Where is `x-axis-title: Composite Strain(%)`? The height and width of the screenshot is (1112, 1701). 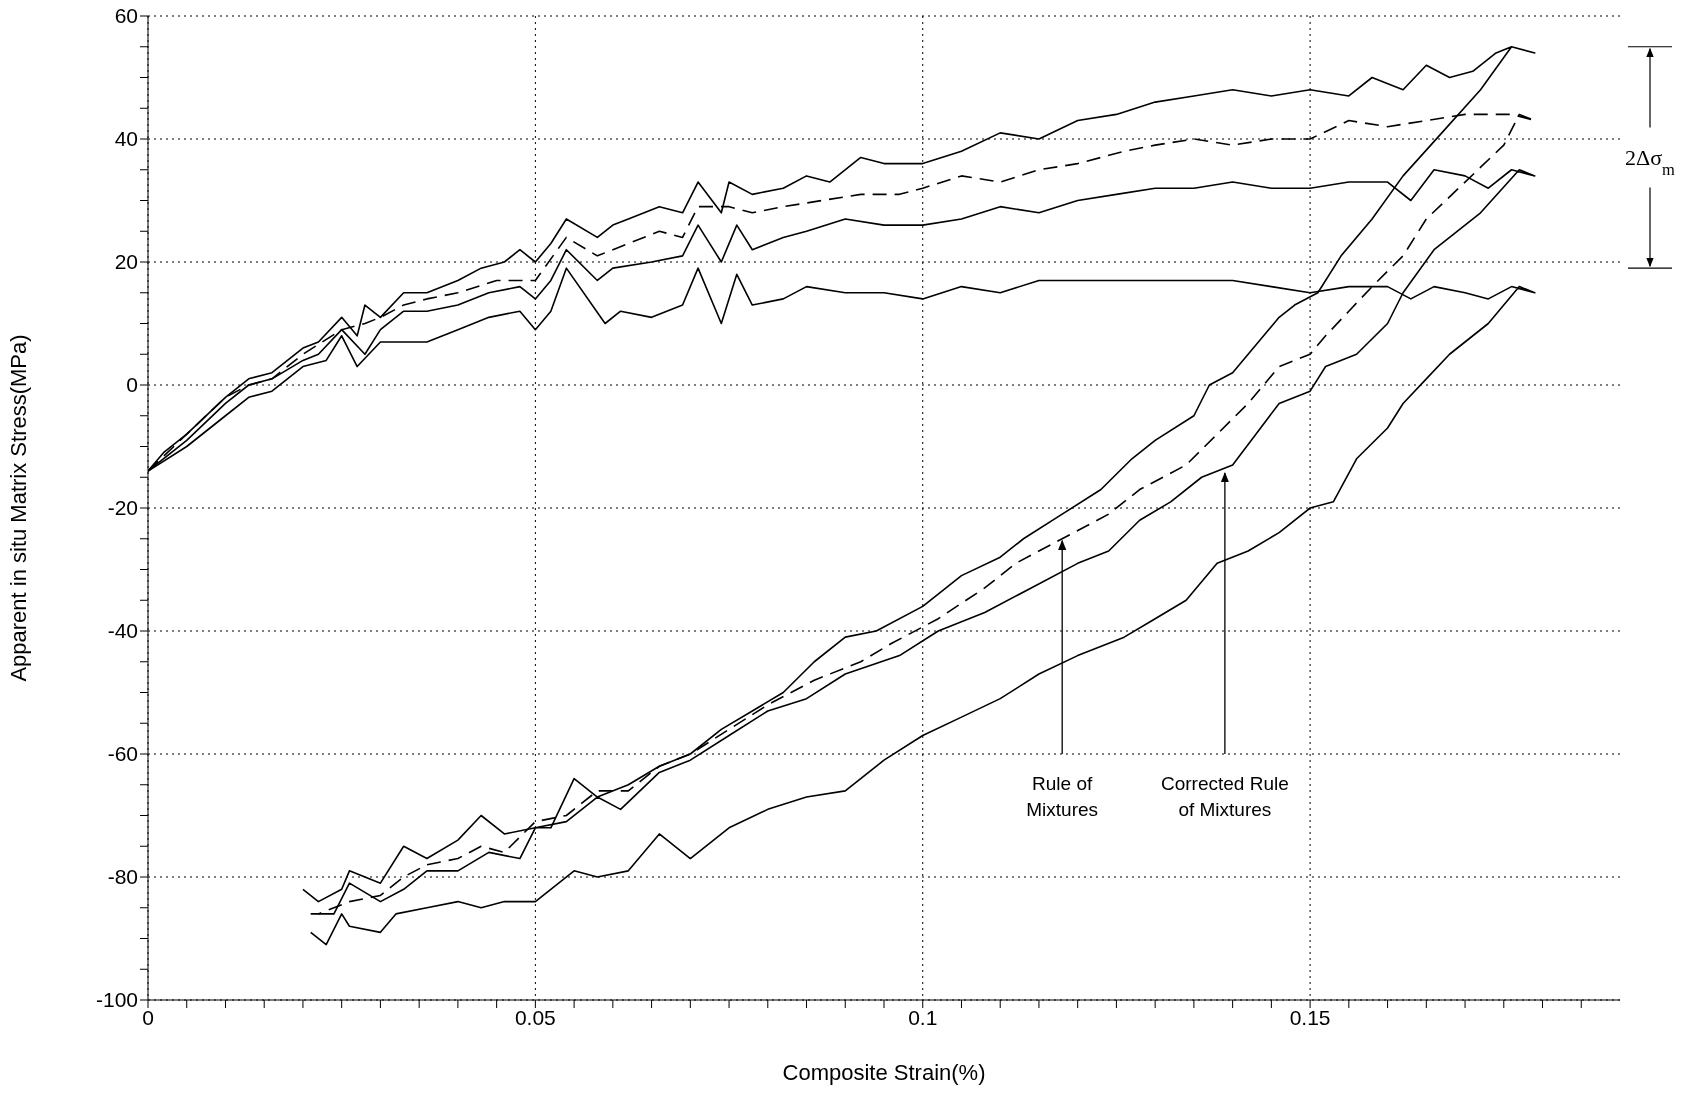
x-axis-title: Composite Strain(%) is located at coordinates (884, 1072).